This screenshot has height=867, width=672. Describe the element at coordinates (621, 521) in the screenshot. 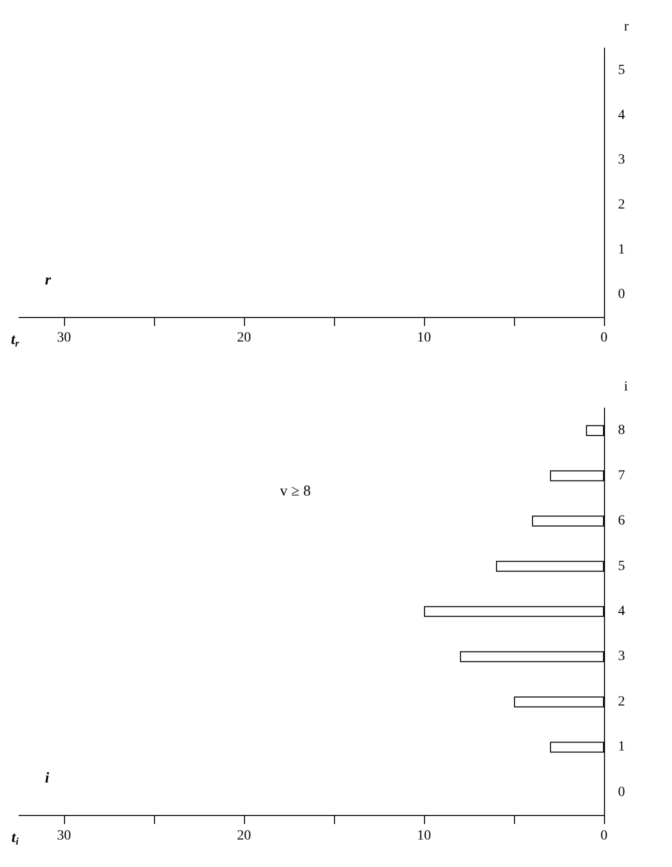

I see `y-tick-label: 6` at that location.